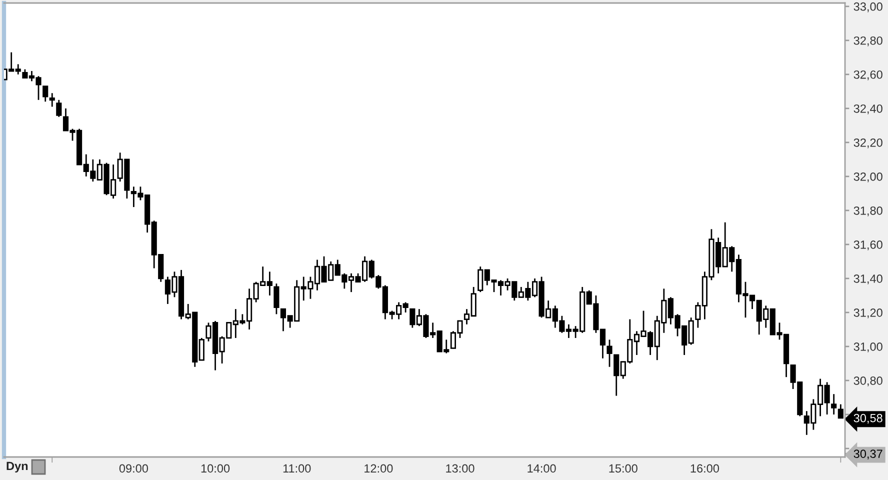 This screenshot has height=480, width=888. I want to click on y-tick-label: 32,40, so click(868, 109).